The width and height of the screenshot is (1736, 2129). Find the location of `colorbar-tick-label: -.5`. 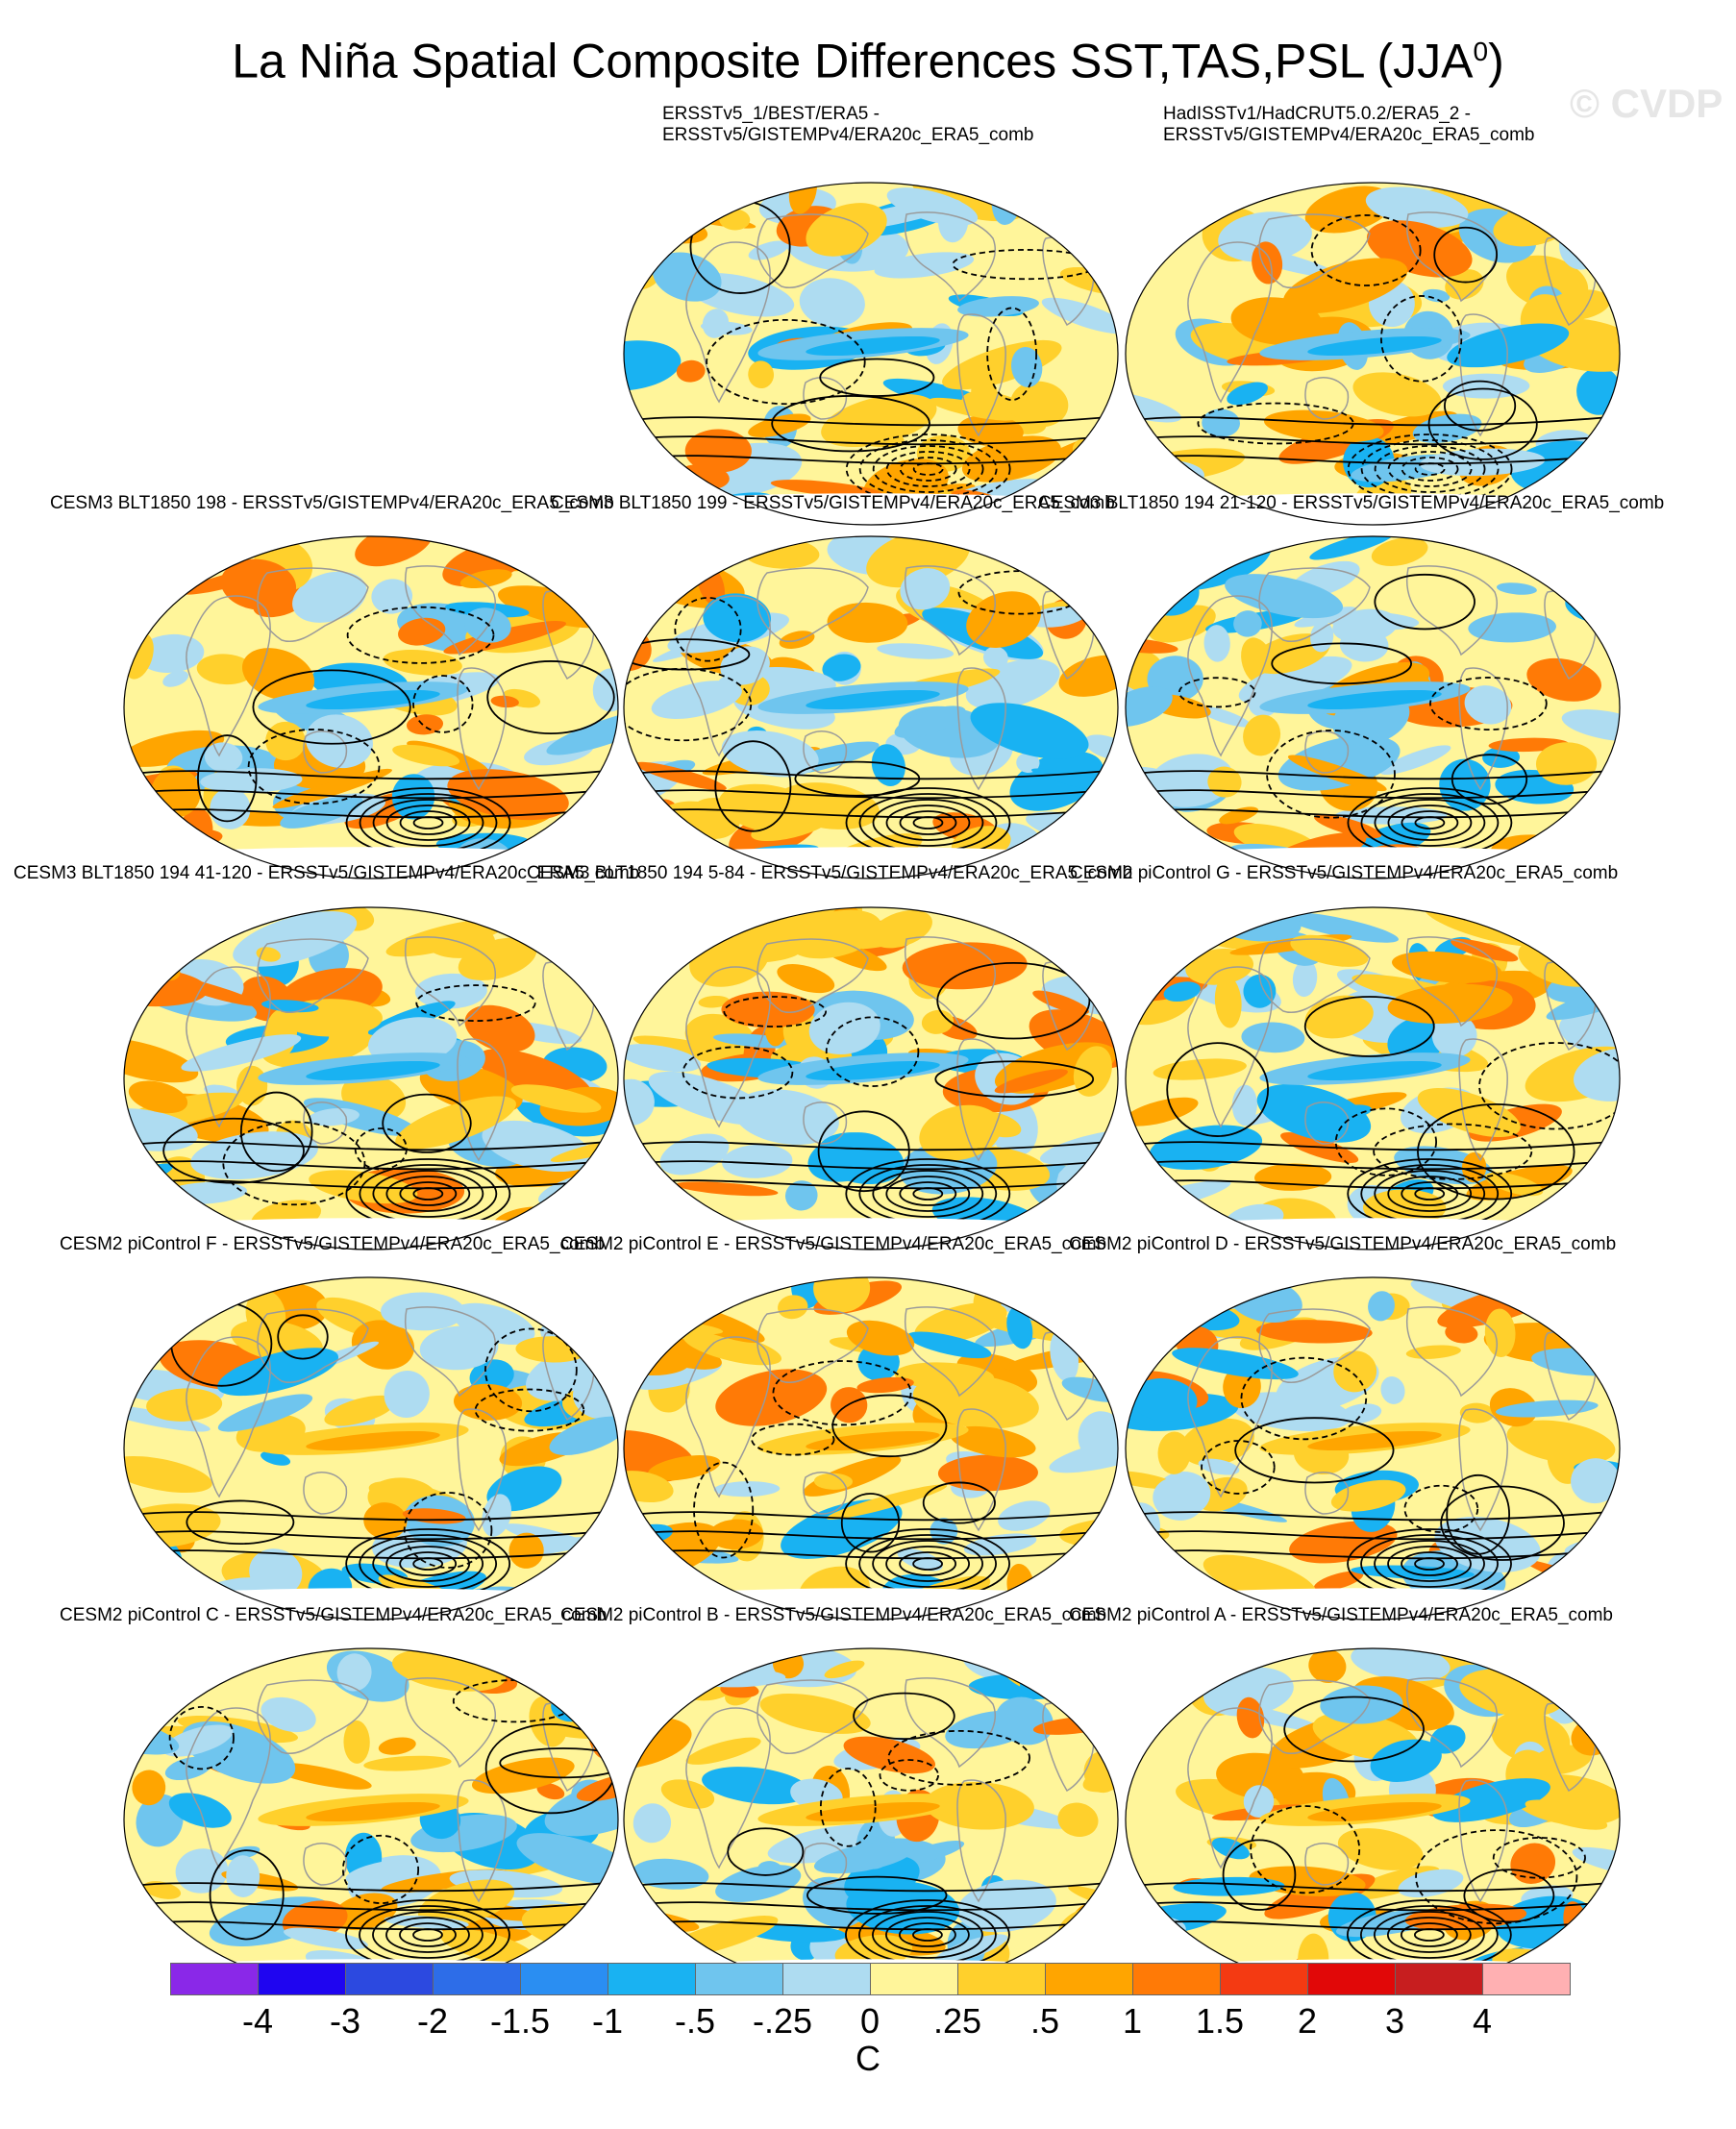

colorbar-tick-label: -.5 is located at coordinates (694, 2021).